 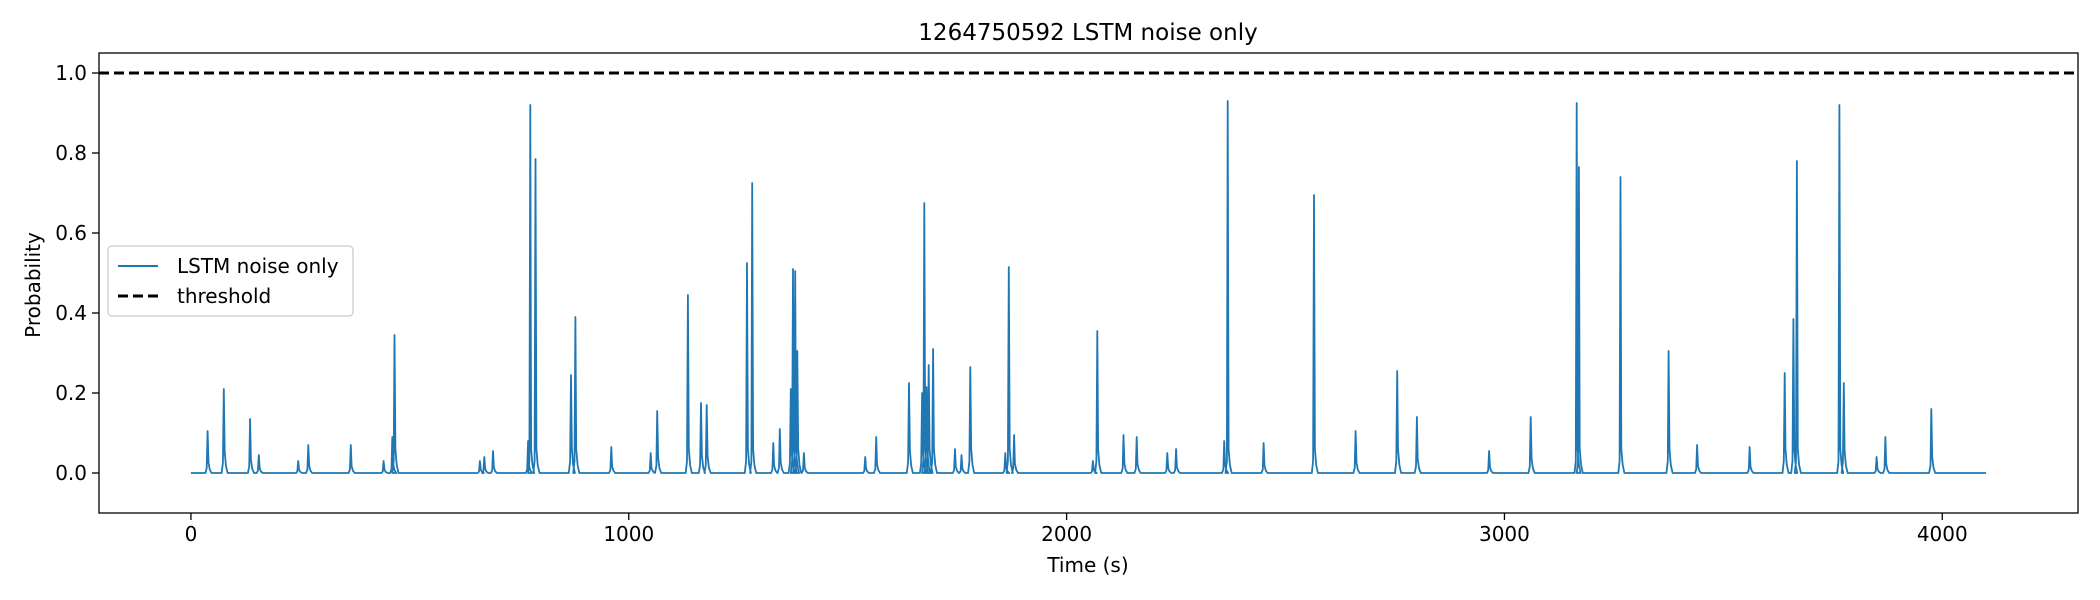 I want to click on legend: LSTM noise only threshold, so click(x=230, y=281).